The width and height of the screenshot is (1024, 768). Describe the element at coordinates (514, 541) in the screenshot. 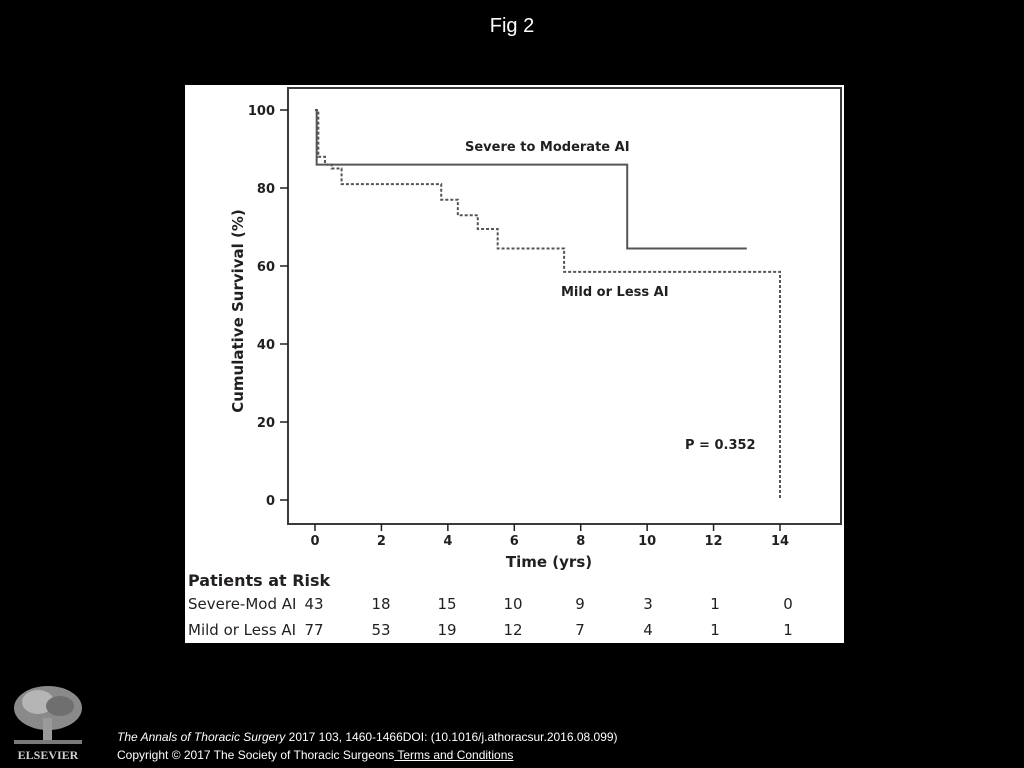

I see `x-tick-label: 6` at that location.